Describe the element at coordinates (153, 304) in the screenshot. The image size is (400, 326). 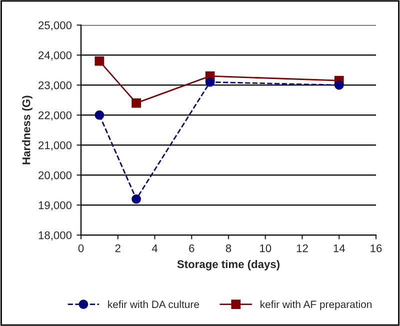
I see `legend-label: kefir with DA culture` at that location.